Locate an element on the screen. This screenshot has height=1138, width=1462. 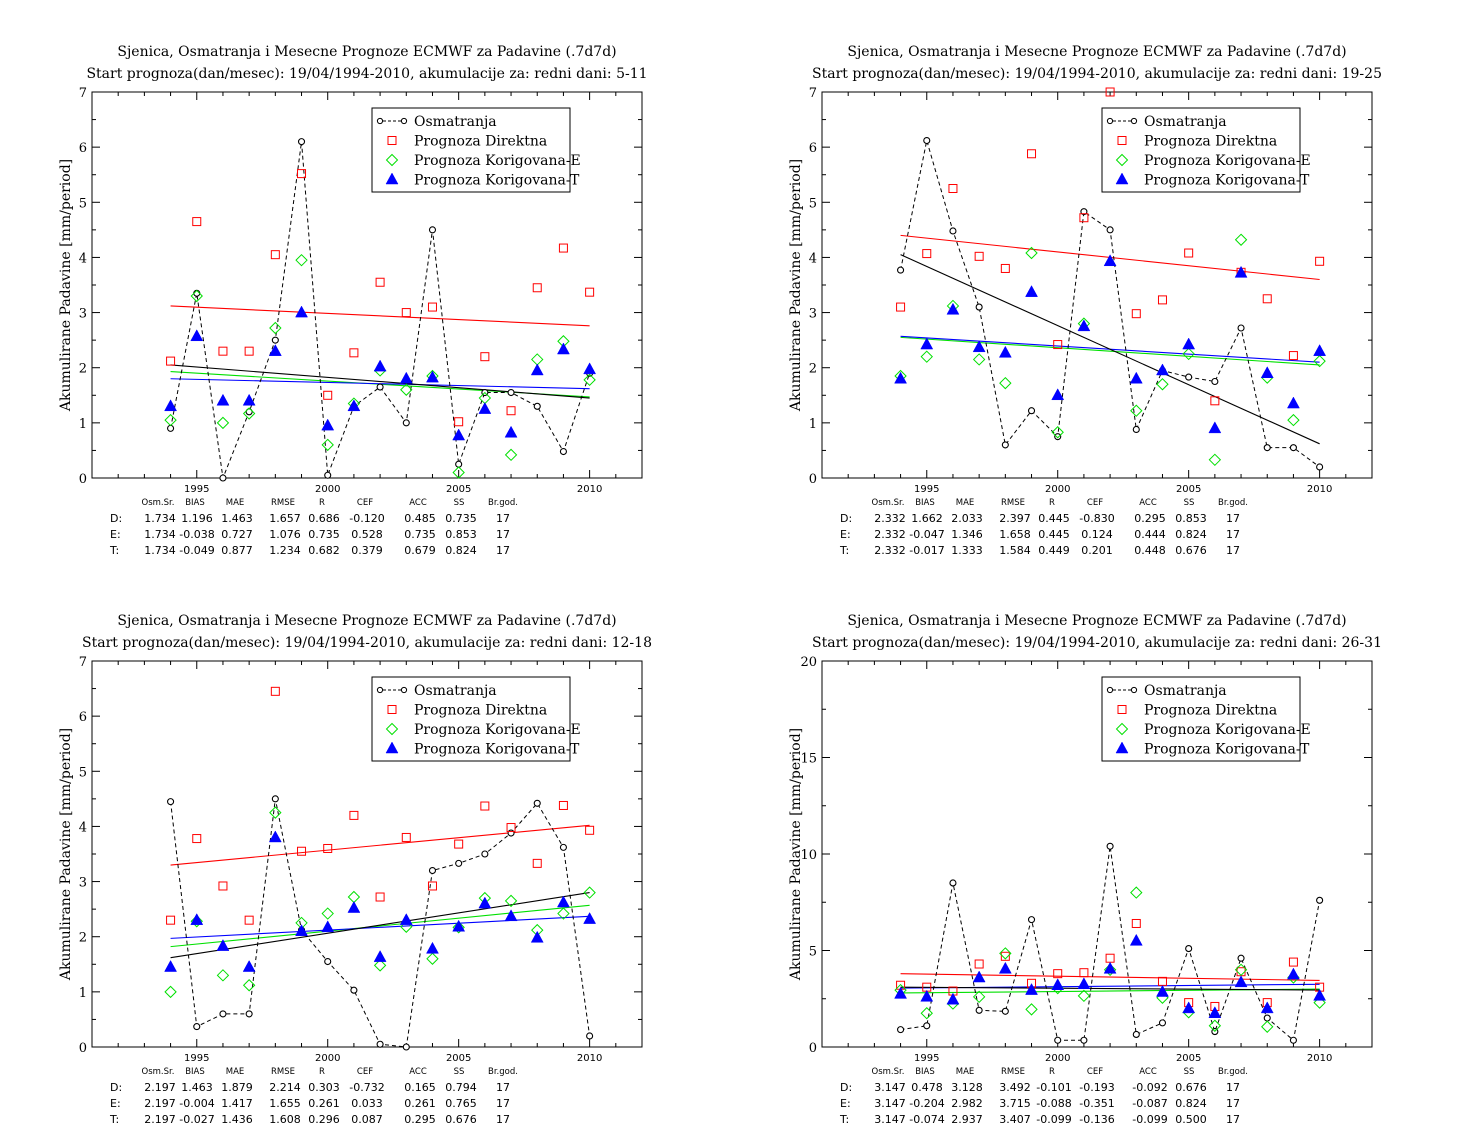
stats-cell: -0.088 is located at coordinates (1053, 1103).